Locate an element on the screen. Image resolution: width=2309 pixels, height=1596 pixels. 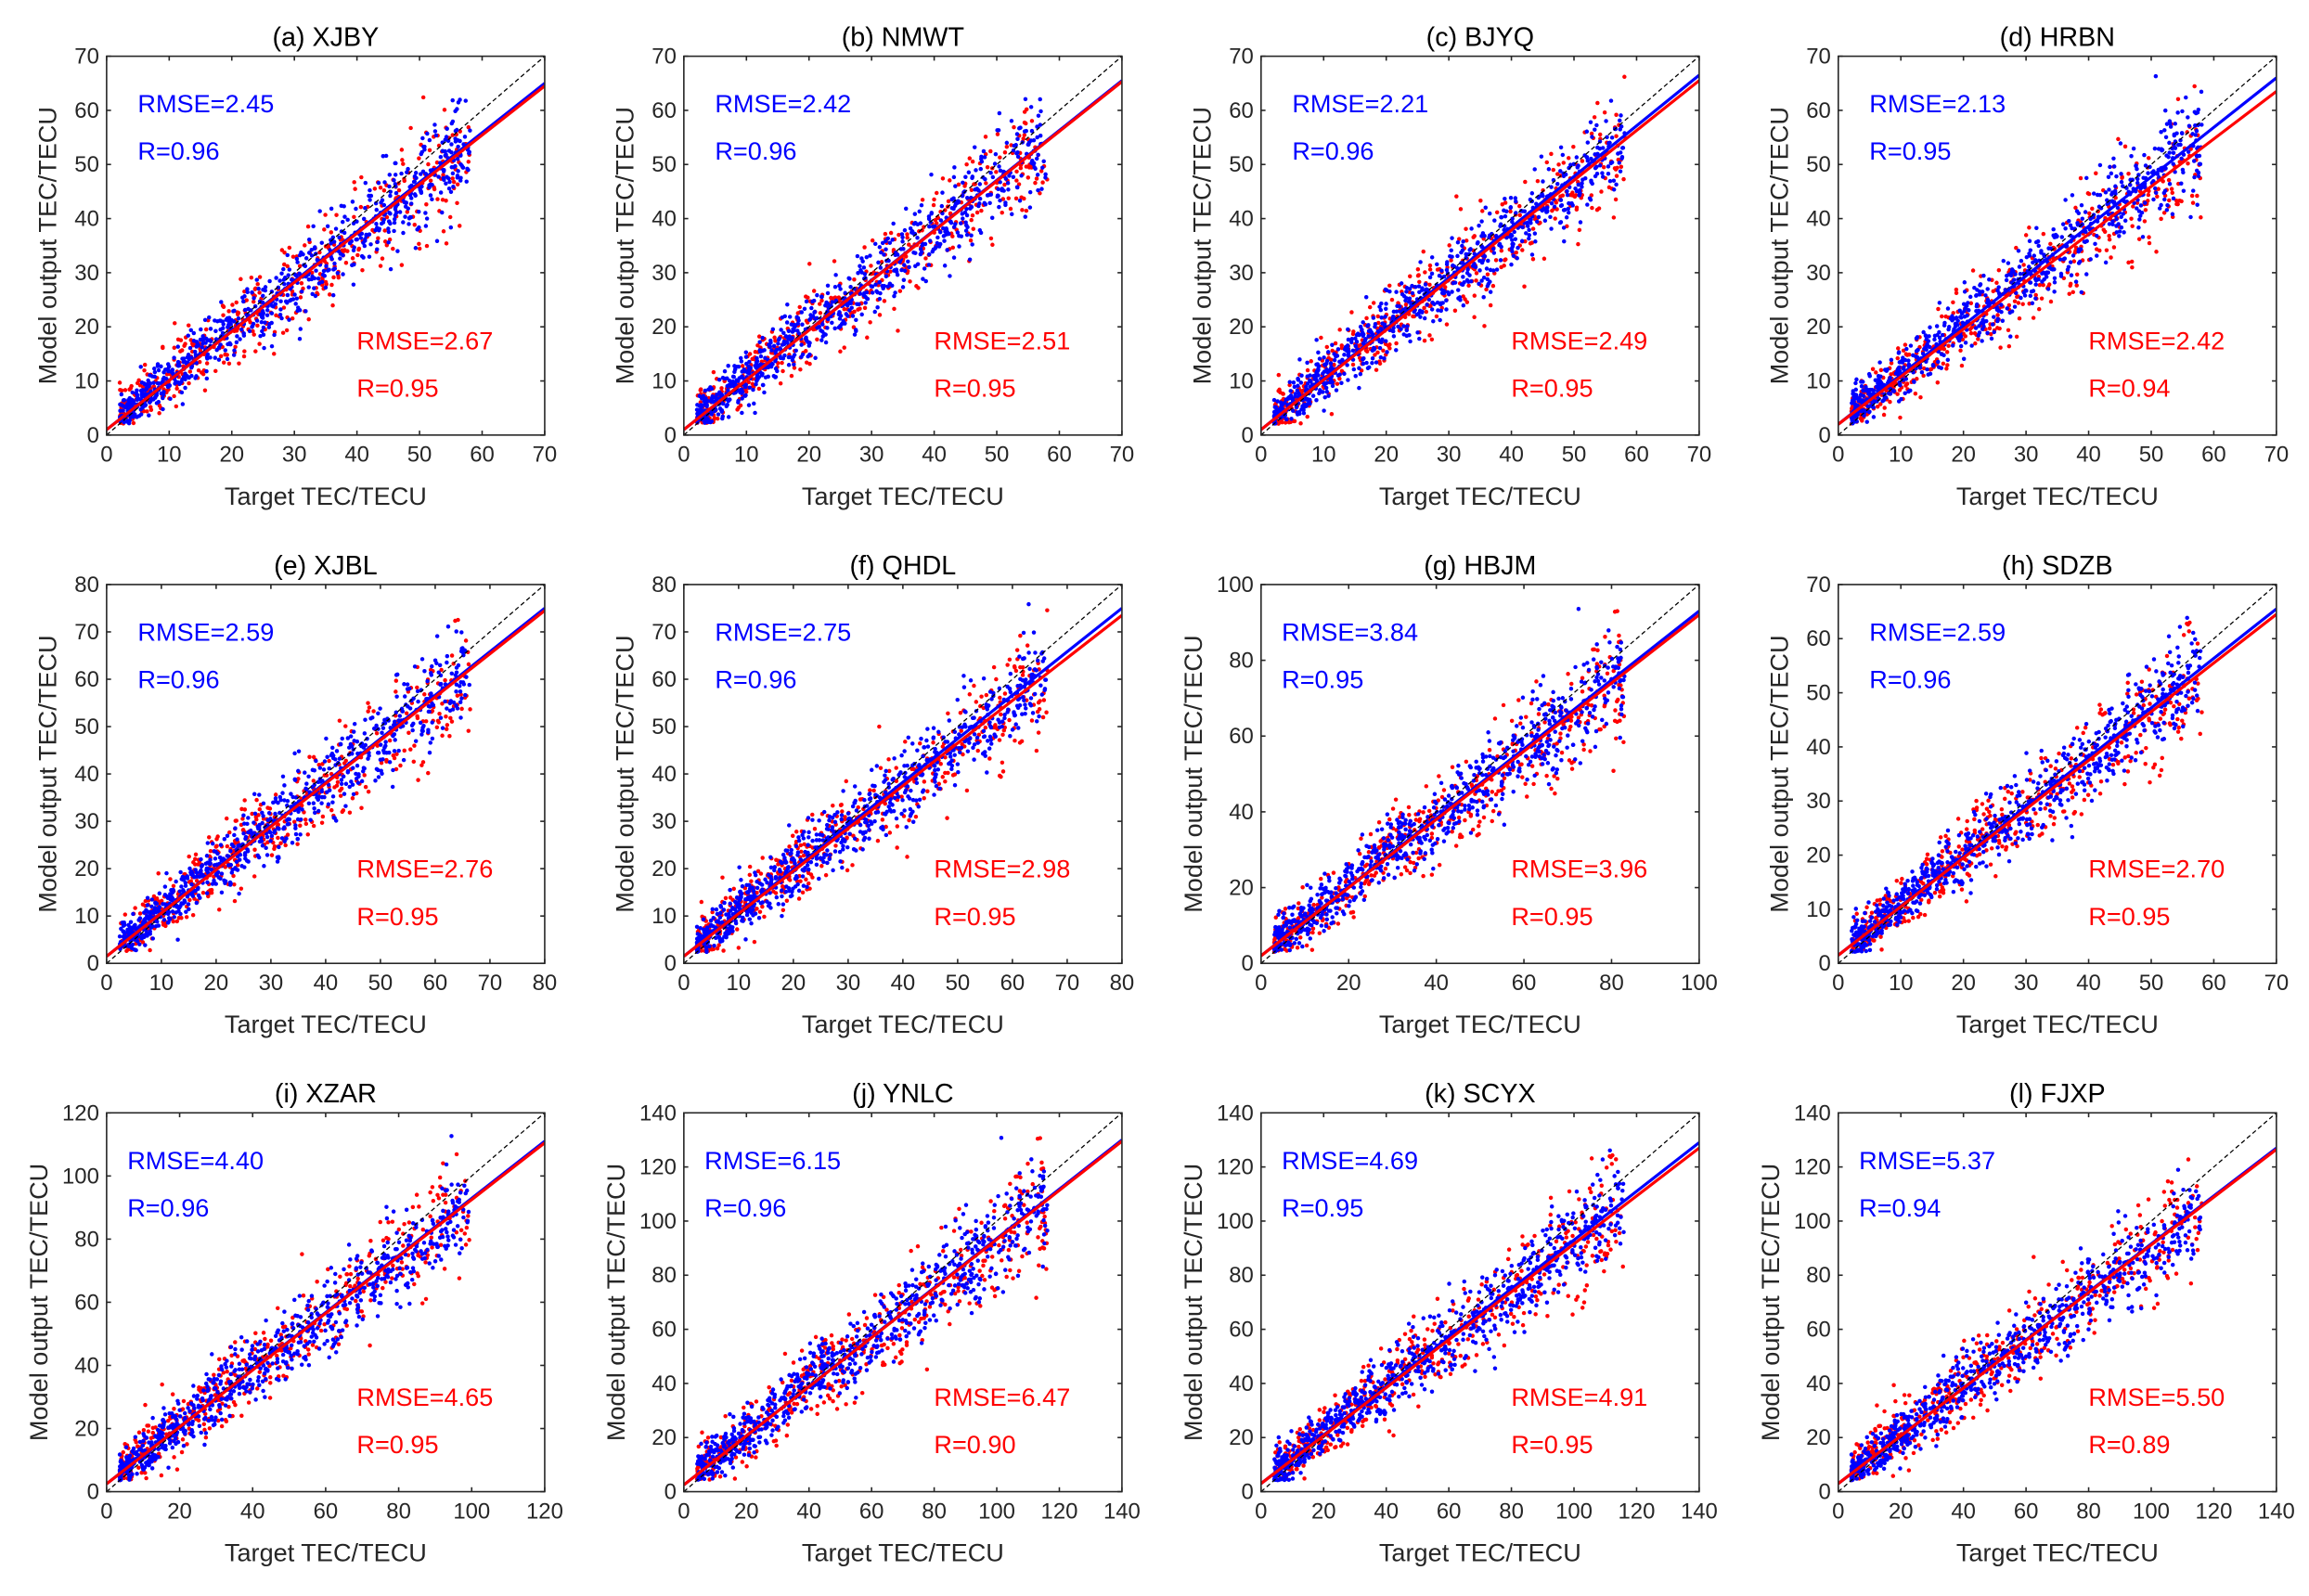
x-tick-label: 0 is located at coordinates (1261, 456).